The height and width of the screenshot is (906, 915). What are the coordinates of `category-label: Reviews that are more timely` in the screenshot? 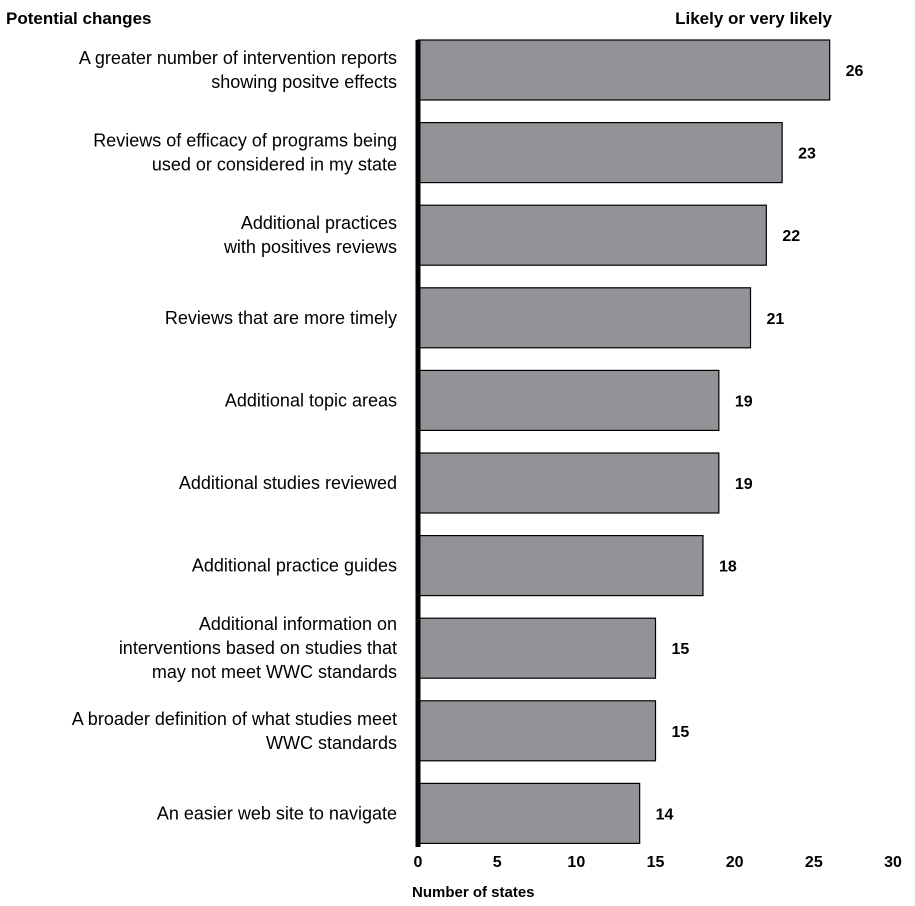 It's located at (281, 318).